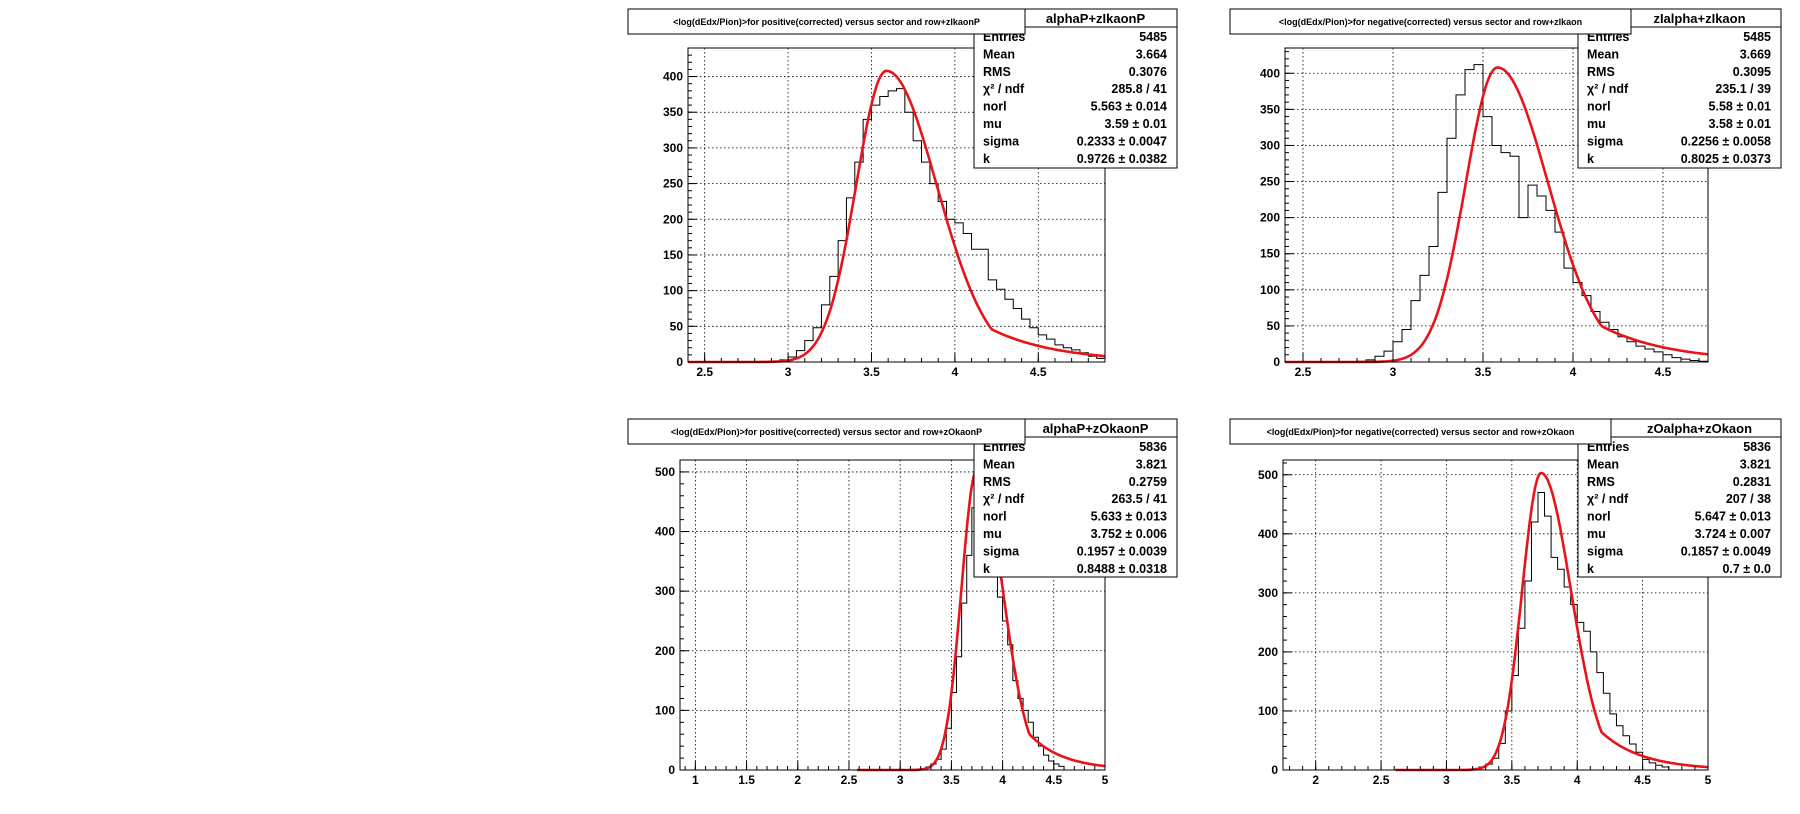 This screenshot has height=814, width=1800. Describe the element at coordinates (746, 780) in the screenshot. I see `x-tick-label: 1.5` at that location.